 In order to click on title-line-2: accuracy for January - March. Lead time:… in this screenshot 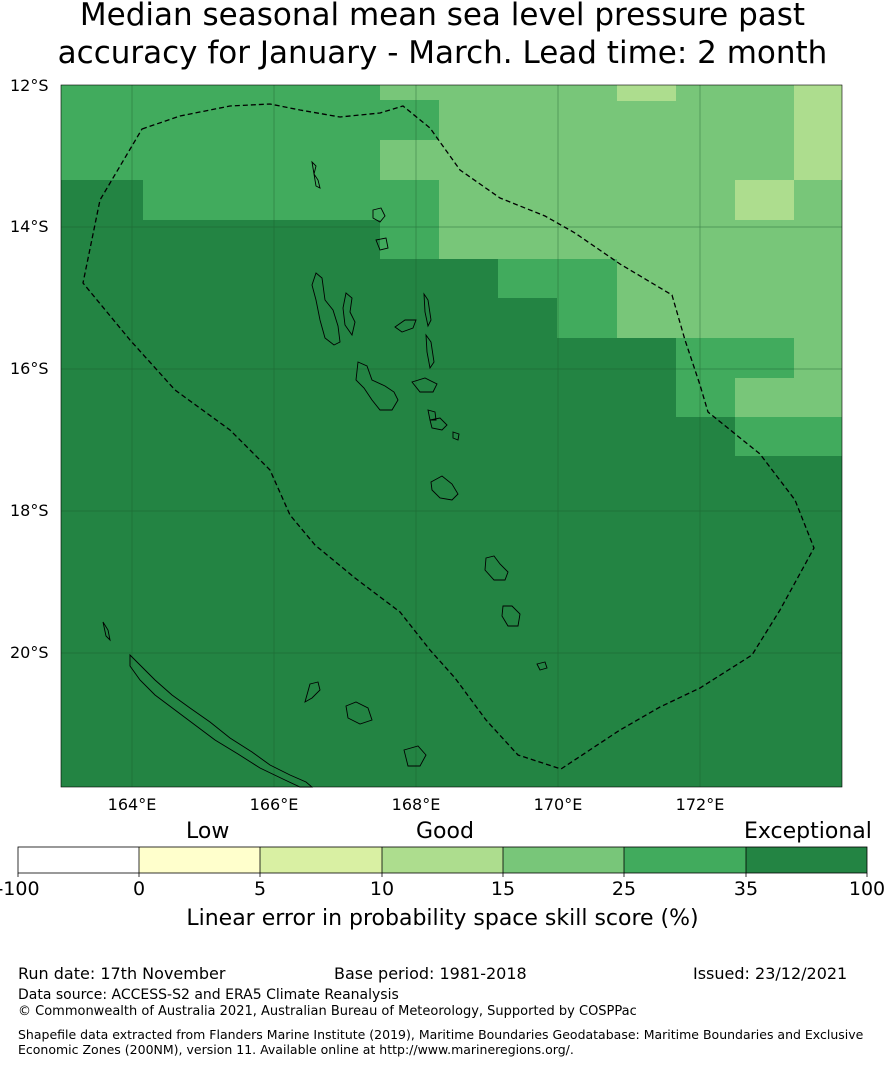, I will do `click(442, 53)`.